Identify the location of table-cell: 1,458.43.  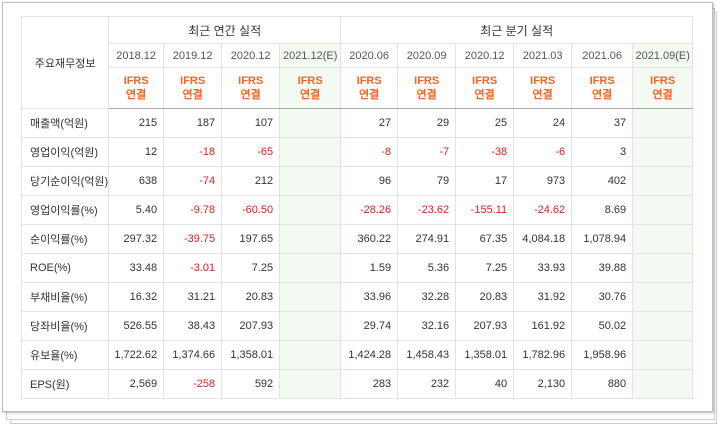
(427, 355).